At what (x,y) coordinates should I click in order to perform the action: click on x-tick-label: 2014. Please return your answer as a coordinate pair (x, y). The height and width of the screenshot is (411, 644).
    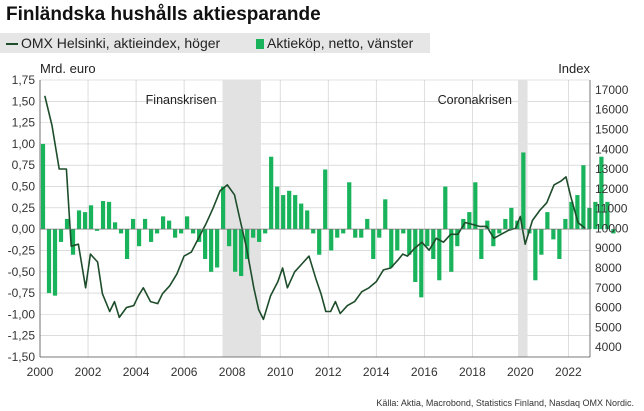
    Looking at the image, I should click on (376, 372).